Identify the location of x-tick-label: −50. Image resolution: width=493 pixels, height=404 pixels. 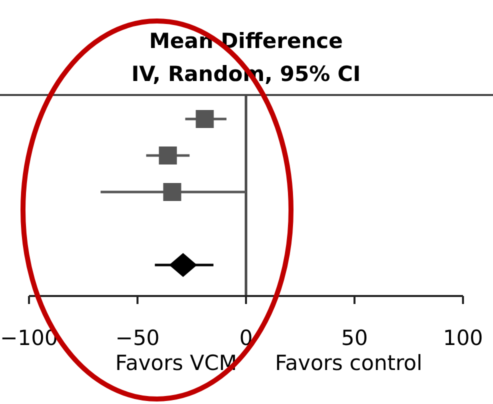
(137, 338).